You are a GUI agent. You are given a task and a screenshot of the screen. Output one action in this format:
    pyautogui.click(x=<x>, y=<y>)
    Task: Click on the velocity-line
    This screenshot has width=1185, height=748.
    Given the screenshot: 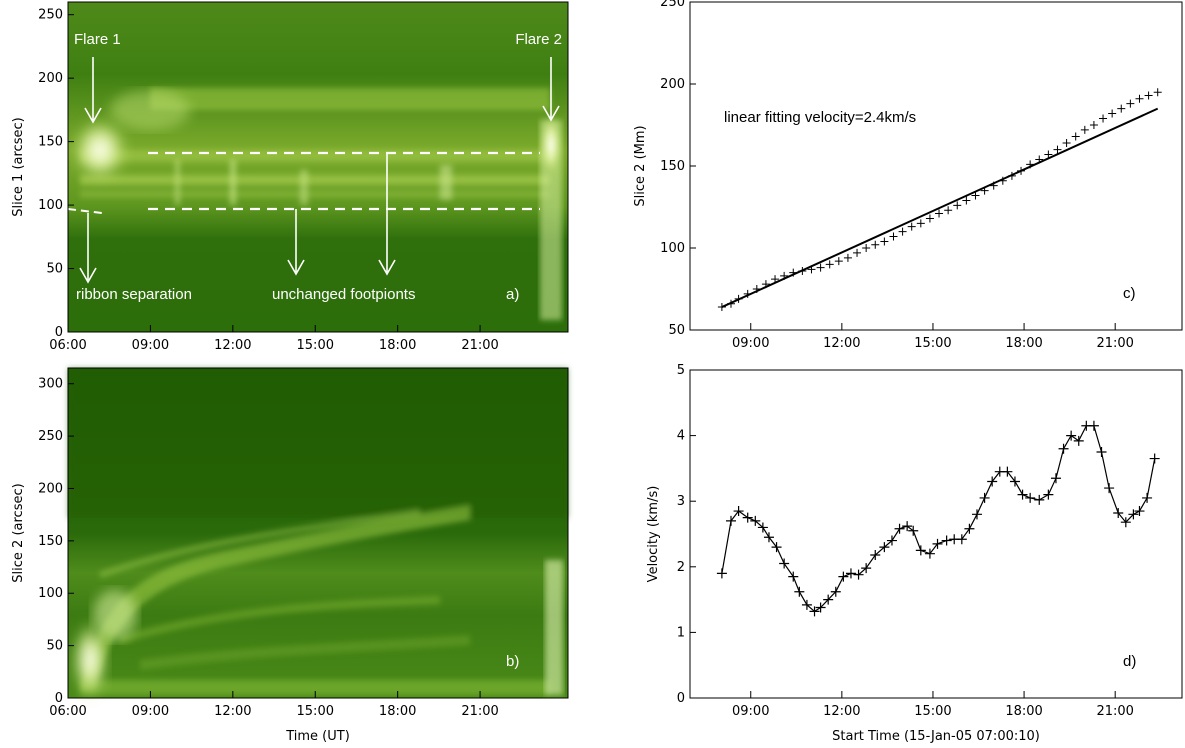 What is the action you would take?
    pyautogui.click(x=938, y=519)
    